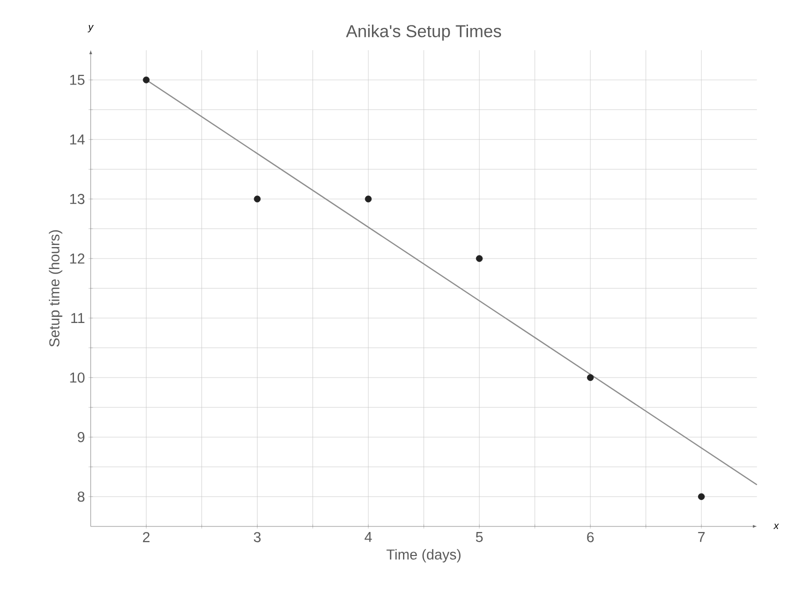  Describe the element at coordinates (77, 139) in the screenshot. I see `y-tick-label: 14` at that location.